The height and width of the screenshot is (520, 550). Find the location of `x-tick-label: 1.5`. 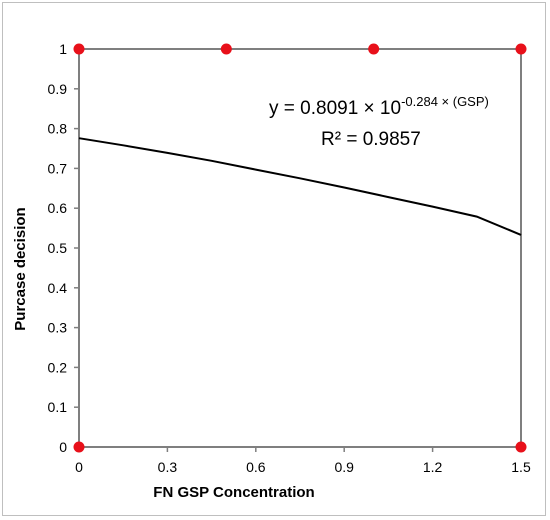

x-tick-label: 1.5 is located at coordinates (521, 467).